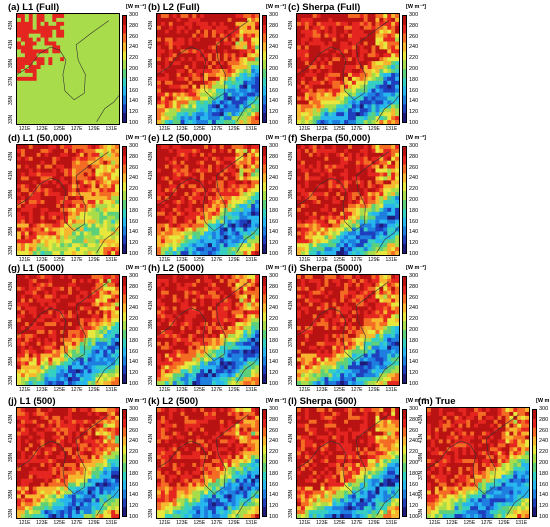  What do you see at coordinates (404, 69) in the screenshot?
I see `colorbar` at bounding box center [404, 69].